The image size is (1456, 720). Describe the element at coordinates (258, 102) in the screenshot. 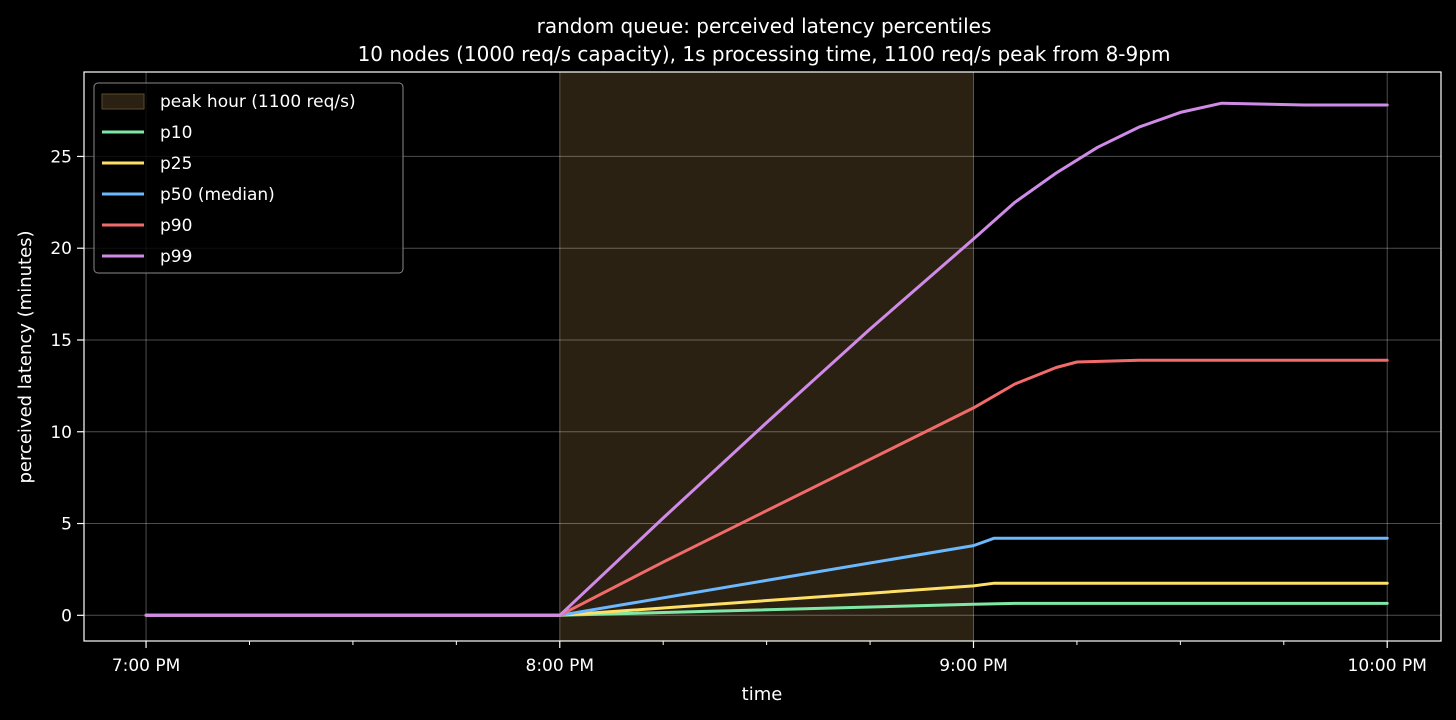

I see `legend-label: peak hour (1100 req/s)` at that location.